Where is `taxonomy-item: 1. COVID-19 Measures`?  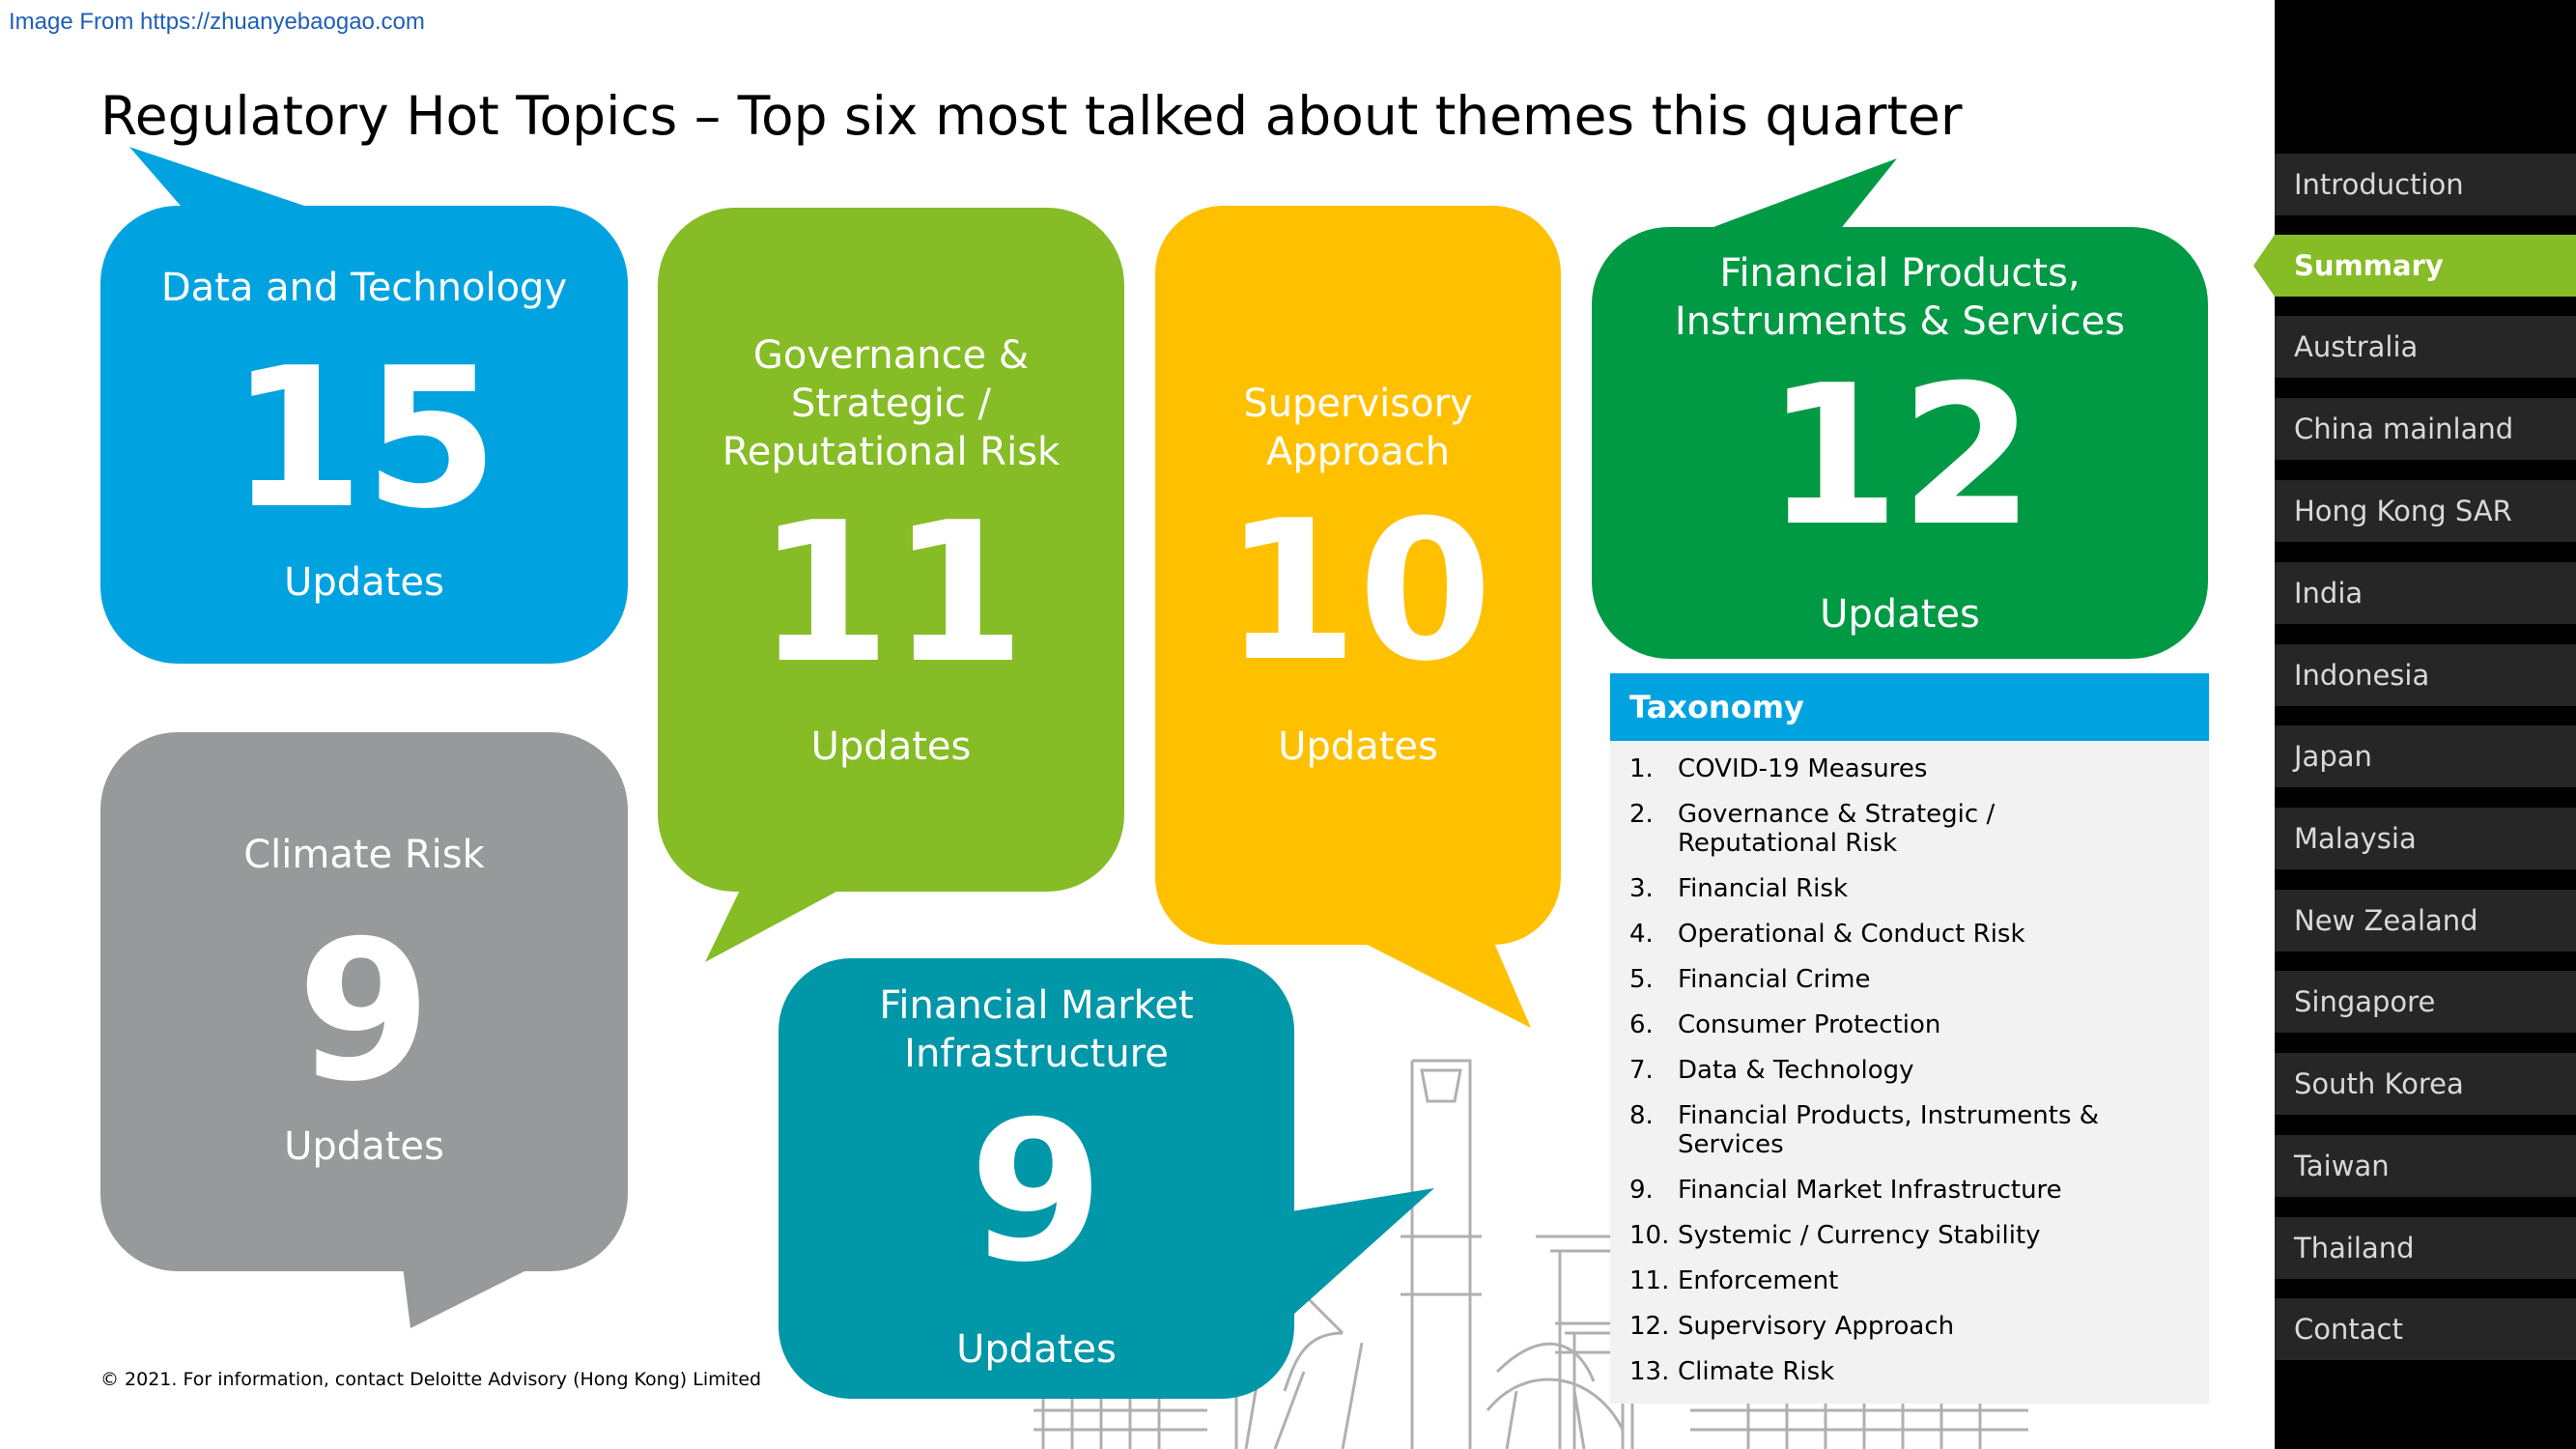 taxonomy-item: 1. COVID-19 Measures is located at coordinates (1919, 768).